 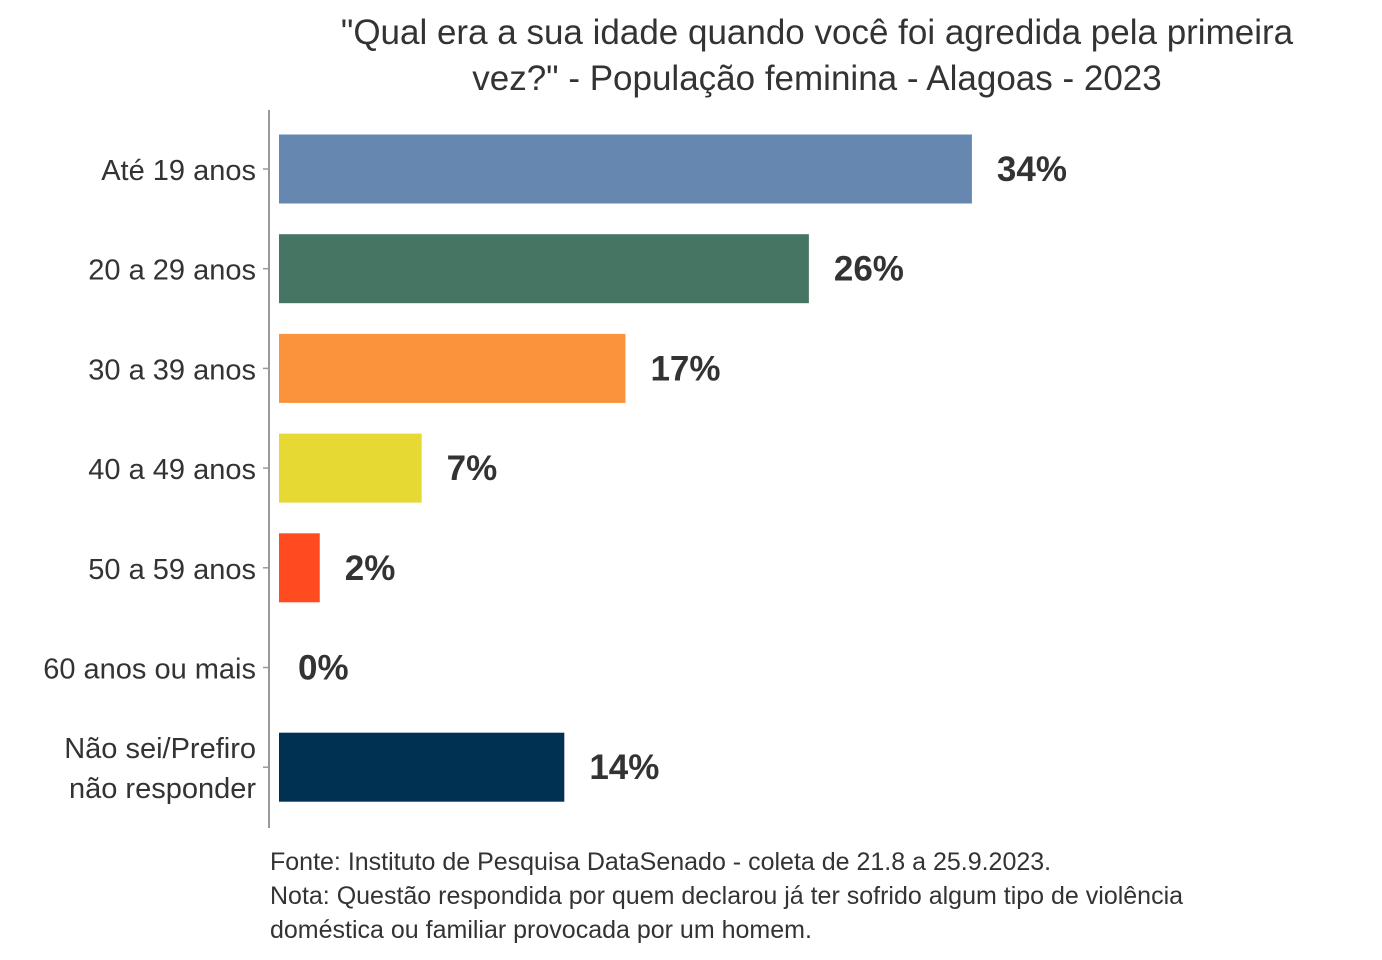 What do you see at coordinates (172, 470) in the screenshot?
I see `category-label: 40 a 49 anos` at bounding box center [172, 470].